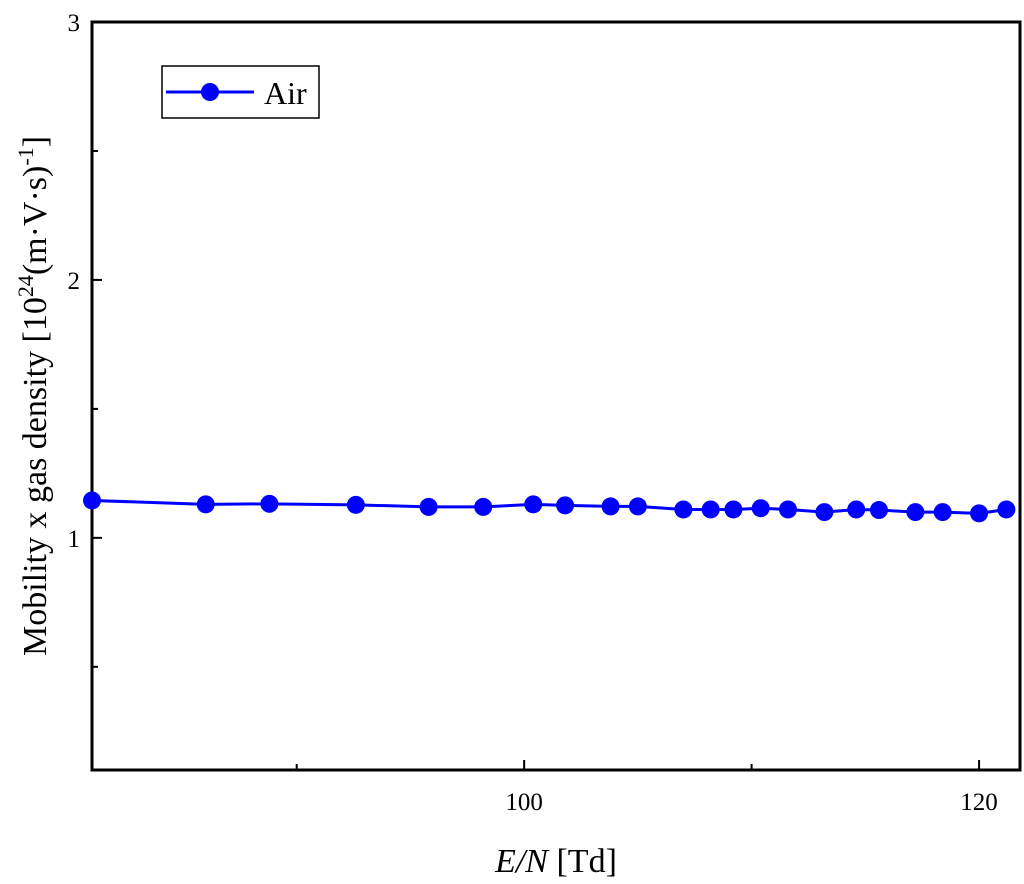 The image size is (1024, 884). Describe the element at coordinates (582, 861) in the screenshot. I see `x-axis-title-rest: [Td]` at that location.